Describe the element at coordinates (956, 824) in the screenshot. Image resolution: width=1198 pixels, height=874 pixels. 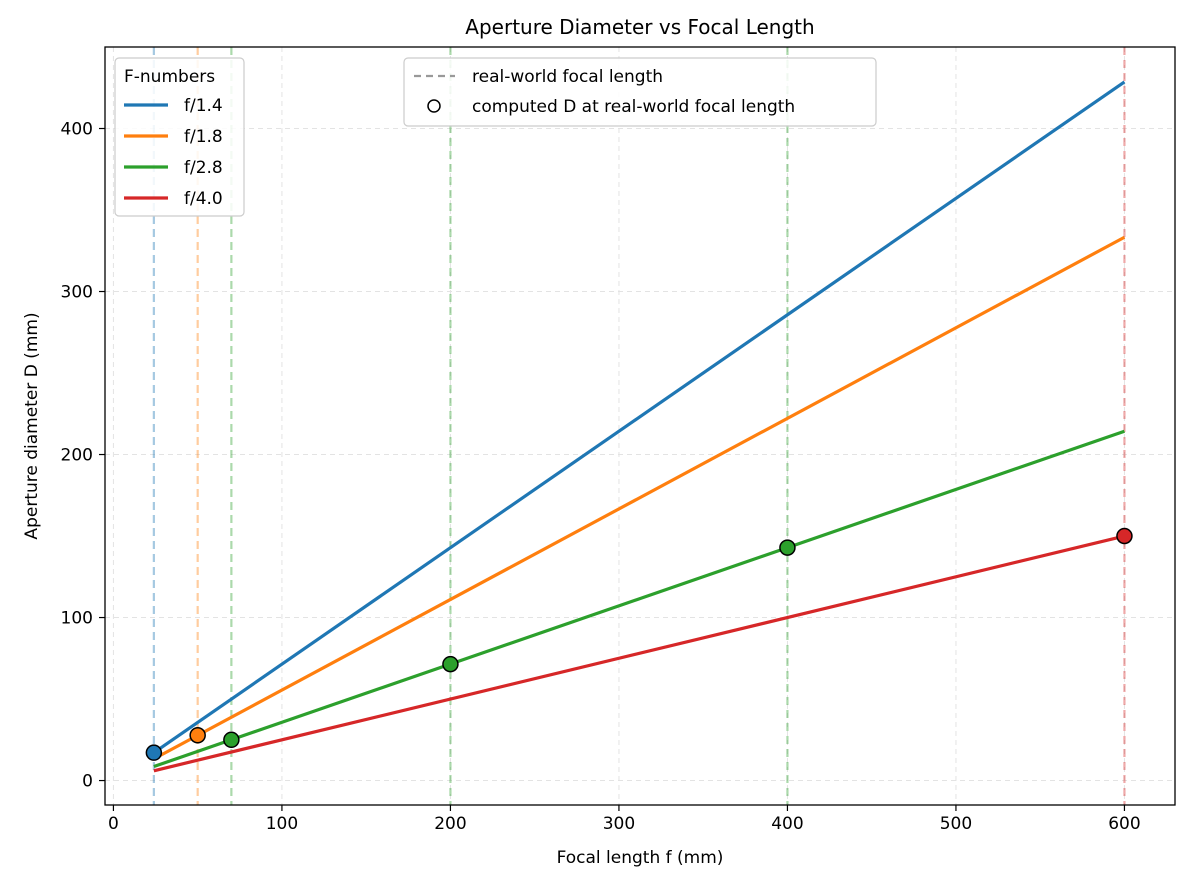
I see `x-tick-label: 500` at that location.